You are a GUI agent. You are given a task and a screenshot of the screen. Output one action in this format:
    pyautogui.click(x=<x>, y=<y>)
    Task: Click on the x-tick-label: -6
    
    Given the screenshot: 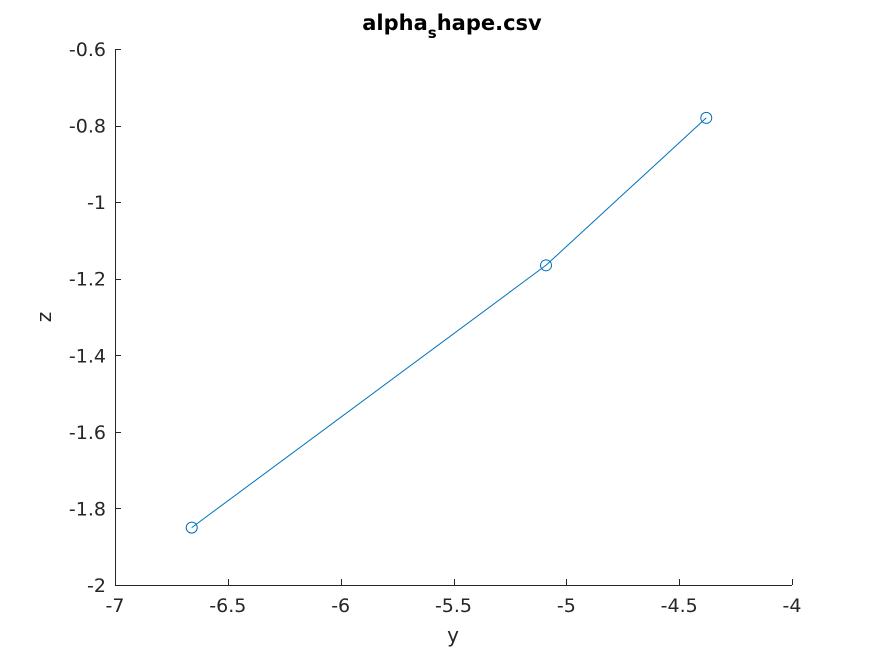 What is the action you would take?
    pyautogui.click(x=340, y=606)
    